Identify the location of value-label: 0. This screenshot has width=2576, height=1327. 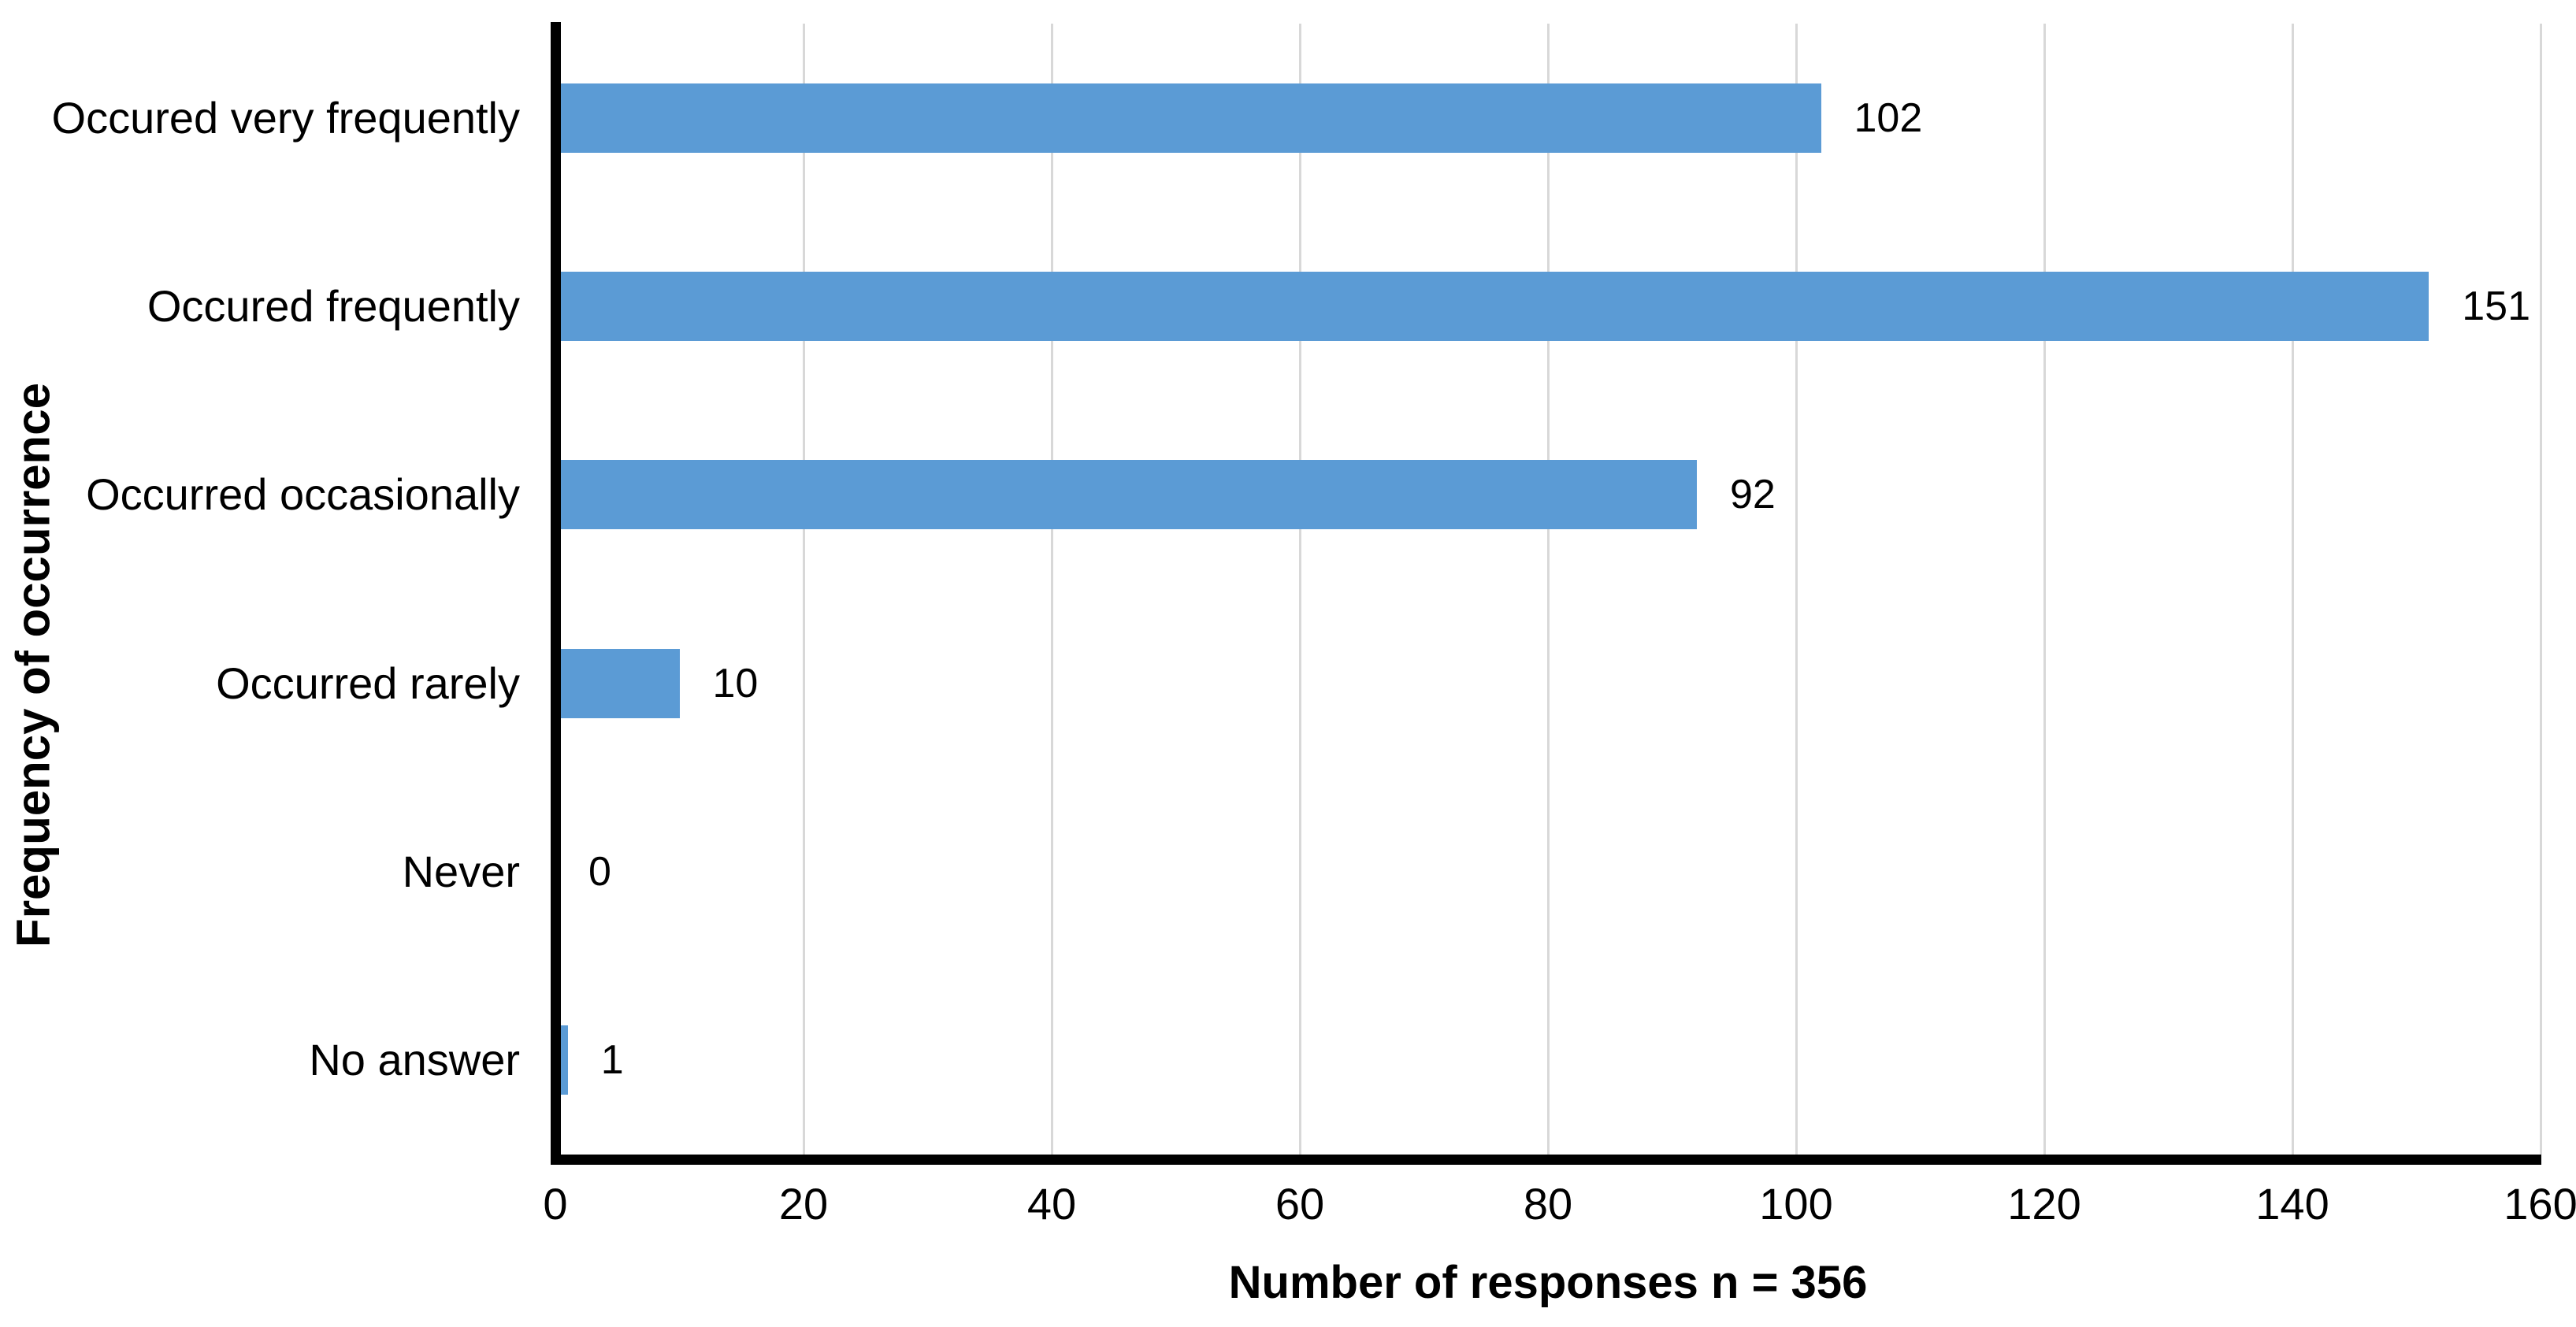
(599, 872).